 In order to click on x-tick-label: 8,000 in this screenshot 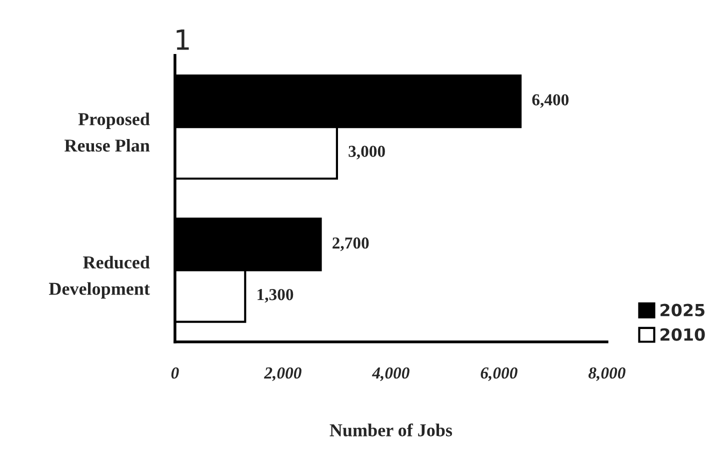, I will do `click(607, 374)`.